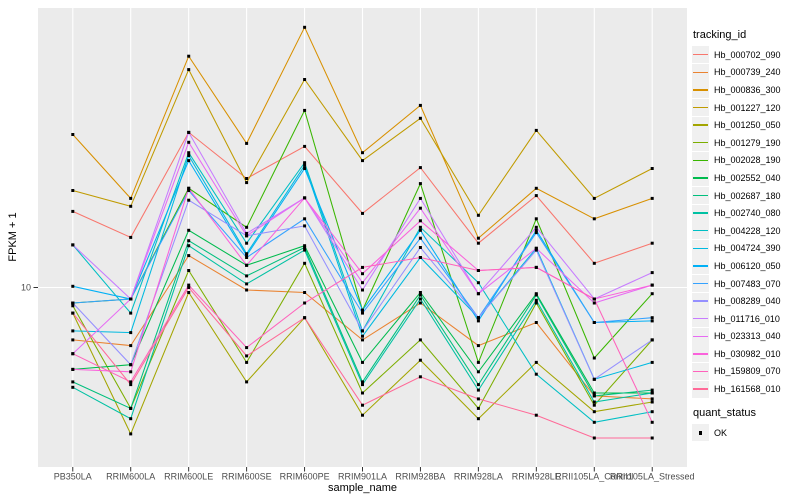 This screenshot has height=500, width=800. I want to click on legend-item-Hb_008289_040: Hb_008289_040, so click(745, 301).